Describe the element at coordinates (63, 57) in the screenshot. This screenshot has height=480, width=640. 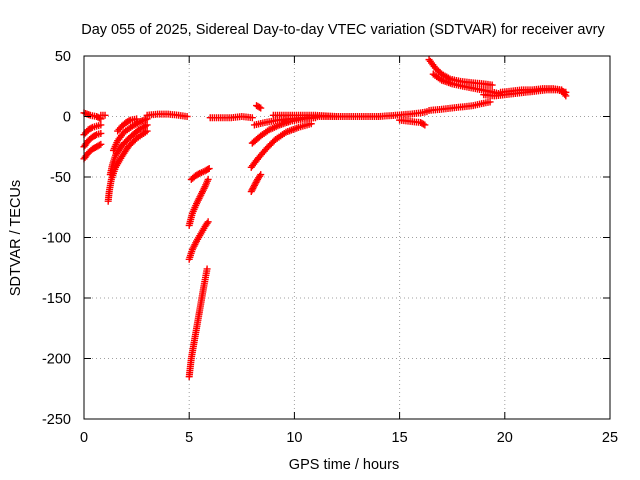
I see `y-tick-label: 50` at that location.